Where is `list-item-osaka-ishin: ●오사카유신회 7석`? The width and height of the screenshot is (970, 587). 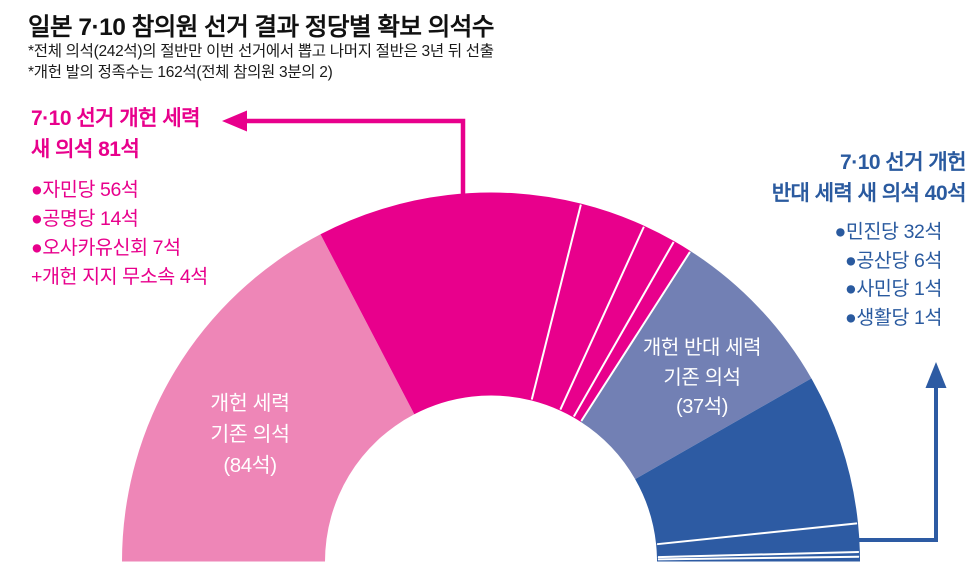 list-item-osaka-ishin: ●오사카유신회 7석 is located at coordinates (106, 248).